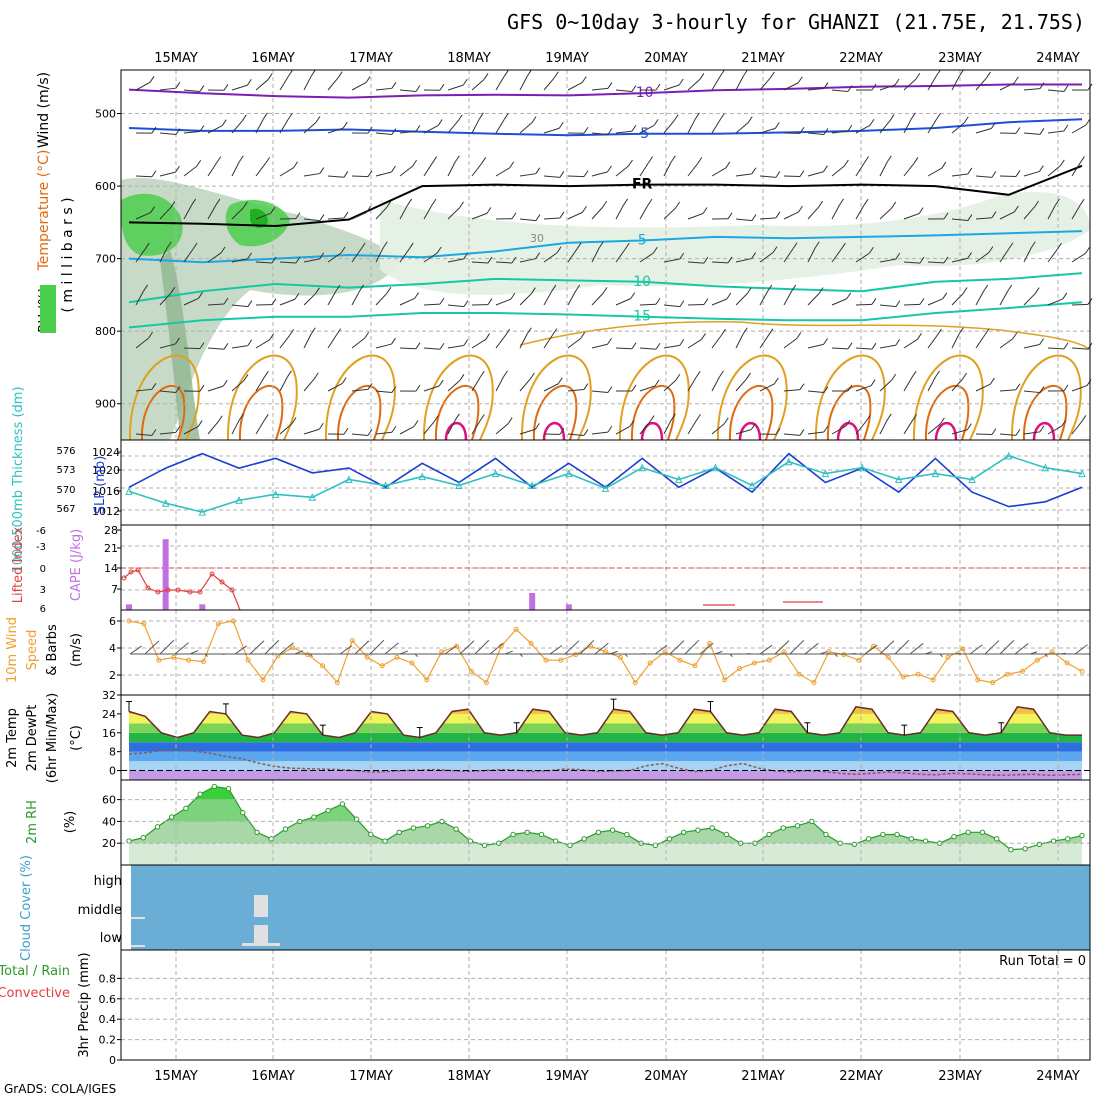 The width and height of the screenshot is (1100, 1100). Describe the element at coordinates (109, 843) in the screenshot. I see `y-tick-label: 20` at that location.